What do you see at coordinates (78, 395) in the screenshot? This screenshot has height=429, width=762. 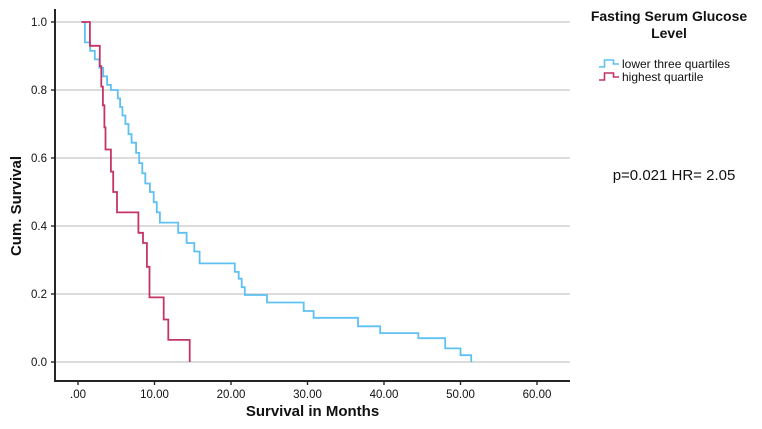 I see `x-tick-label: .00` at bounding box center [78, 395].